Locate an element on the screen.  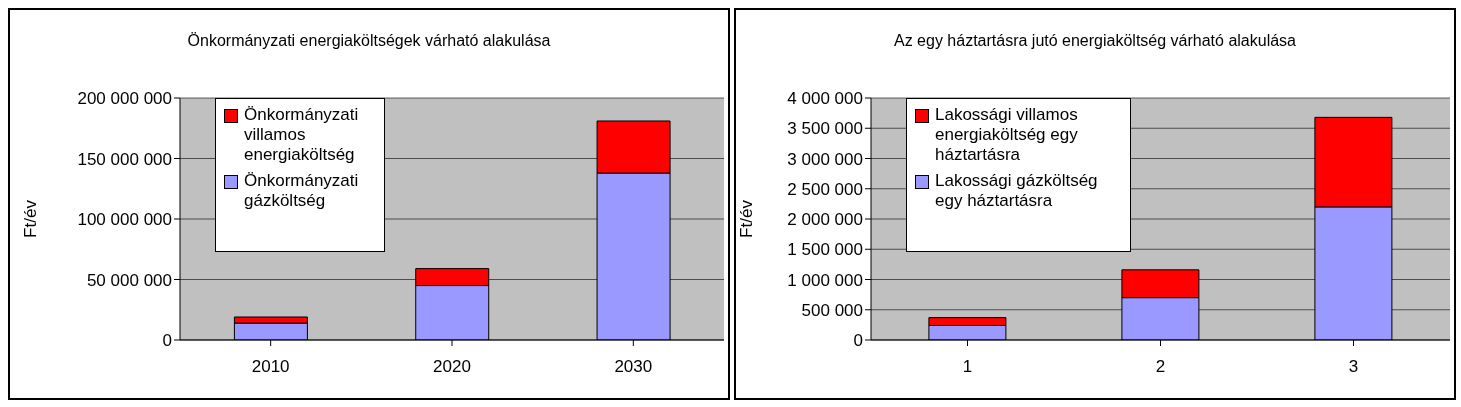
x-tick-label: 2010 is located at coordinates (270, 367).